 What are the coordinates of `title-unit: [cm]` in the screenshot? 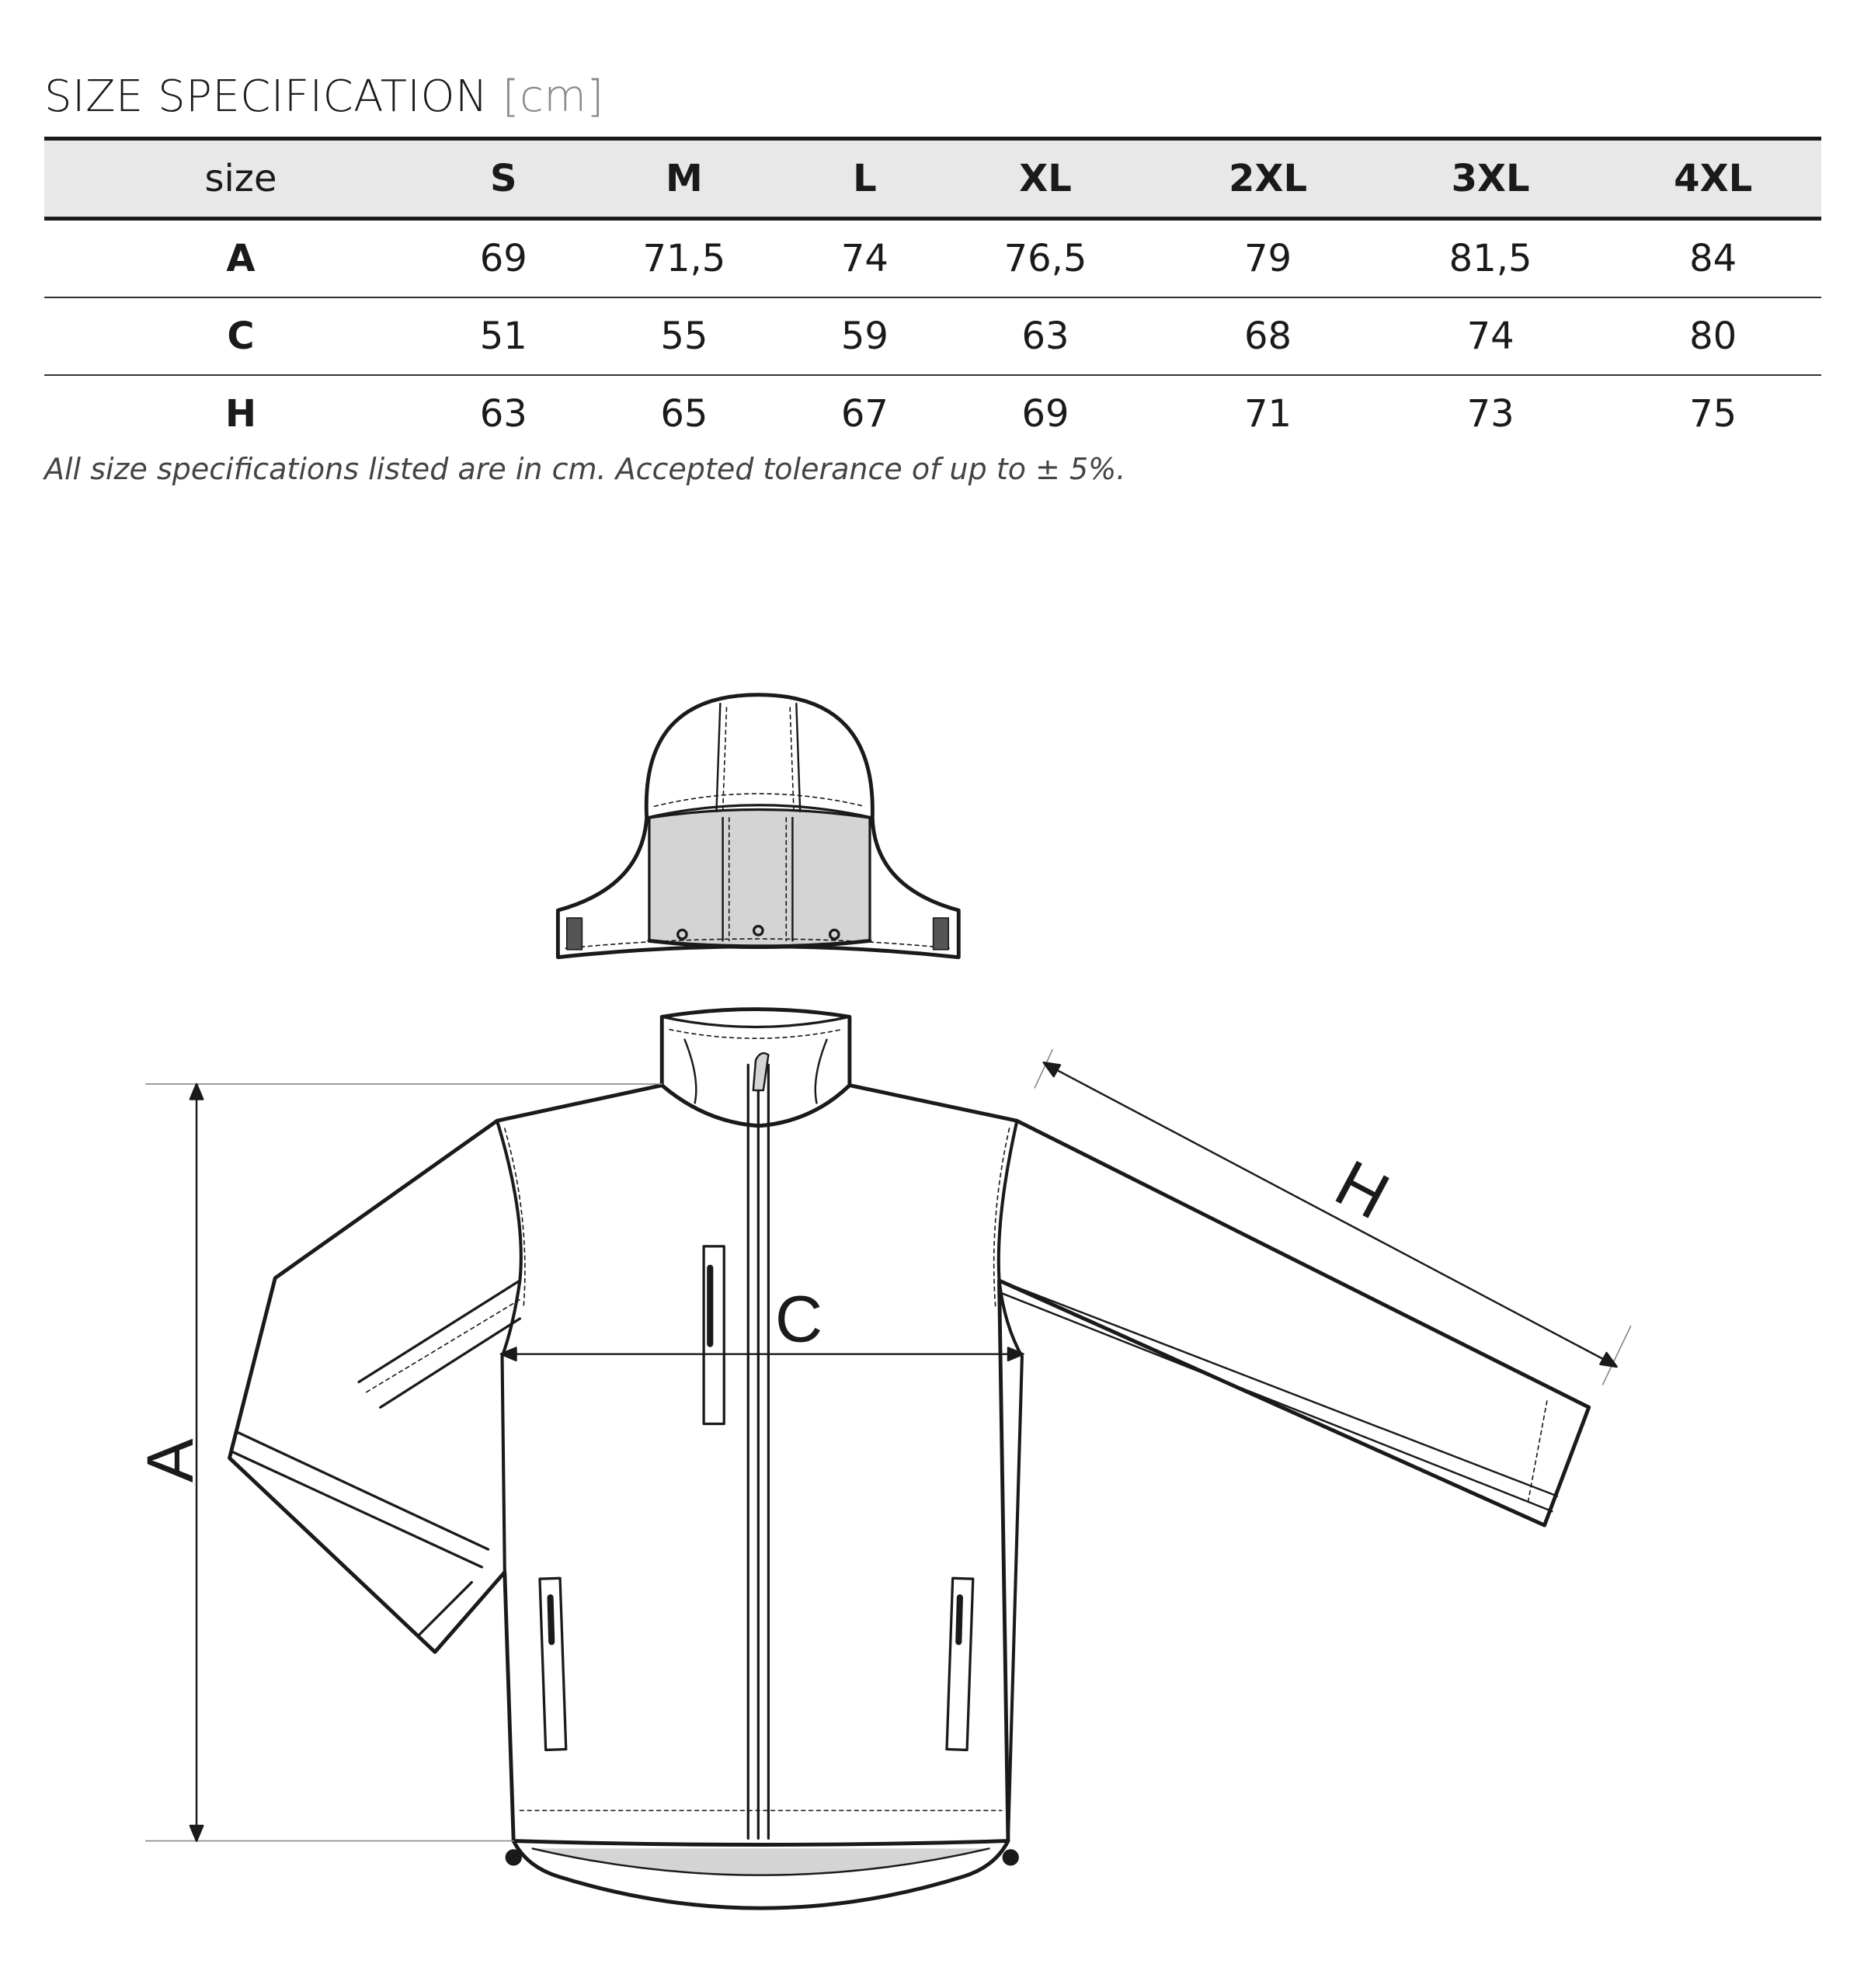 It's located at (553, 96).